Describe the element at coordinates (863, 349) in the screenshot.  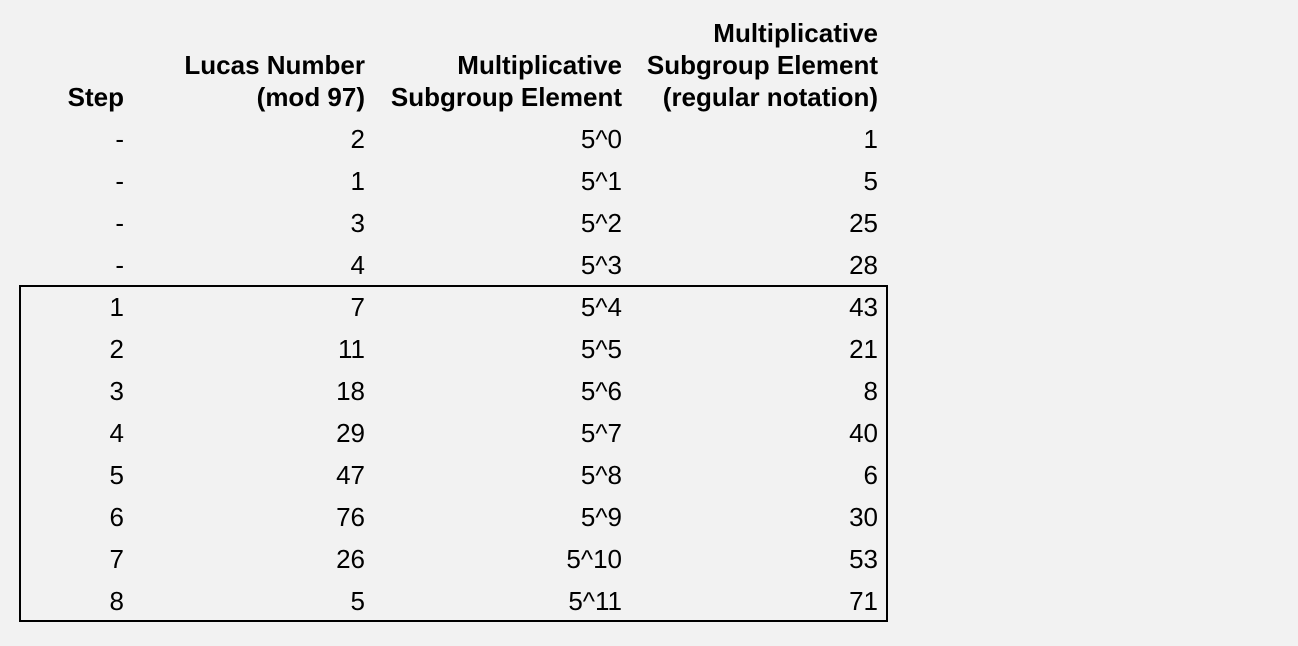
I see `regular-notation-cell: 21` at that location.